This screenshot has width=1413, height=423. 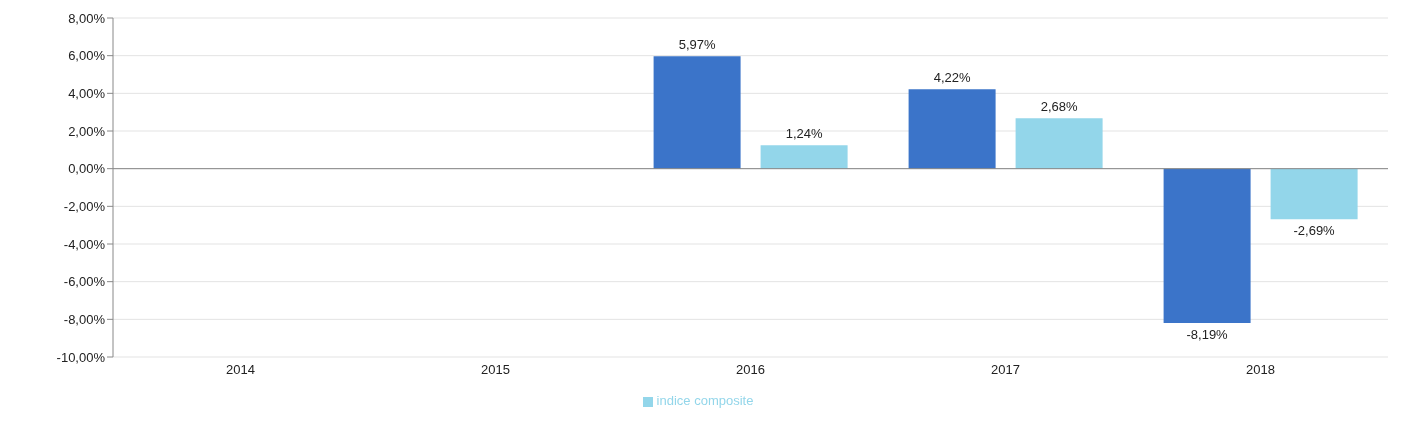 What do you see at coordinates (87, 93) in the screenshot?
I see `y-tick-label: 4,00%` at bounding box center [87, 93].